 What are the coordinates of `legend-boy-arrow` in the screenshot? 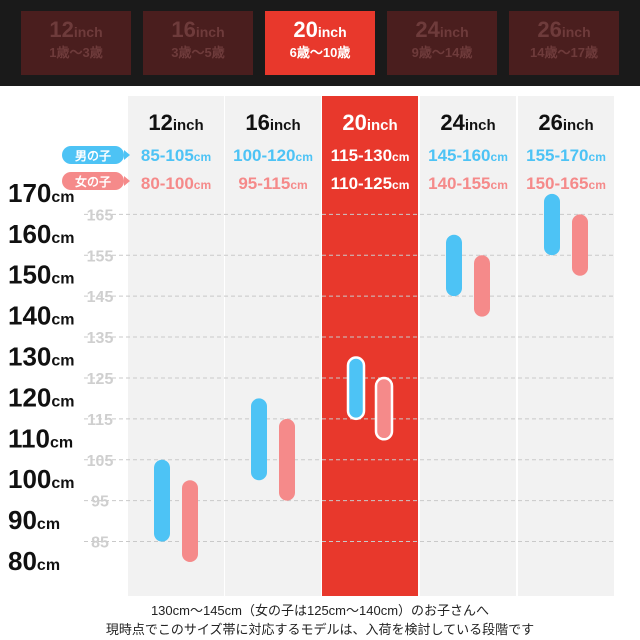 It's located at (127, 155).